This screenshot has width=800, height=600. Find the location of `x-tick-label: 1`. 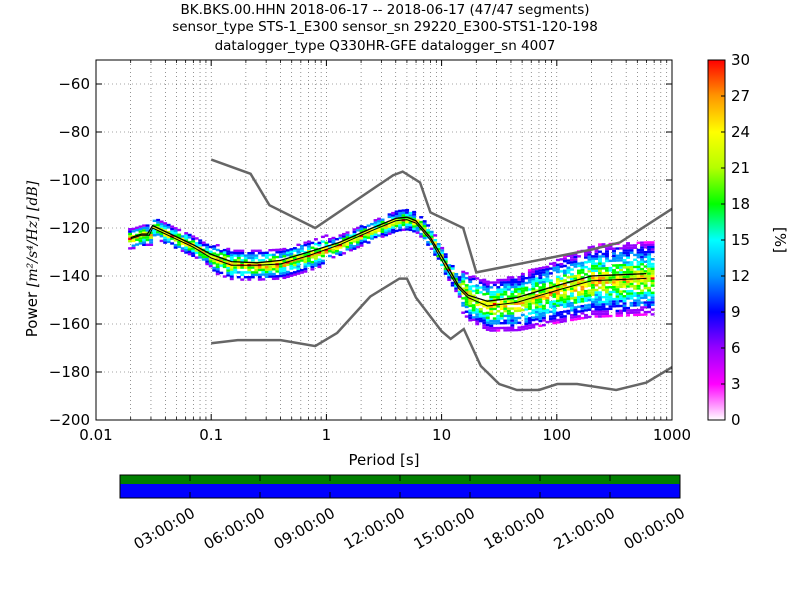

x-tick-label: 1 is located at coordinates (327, 435).